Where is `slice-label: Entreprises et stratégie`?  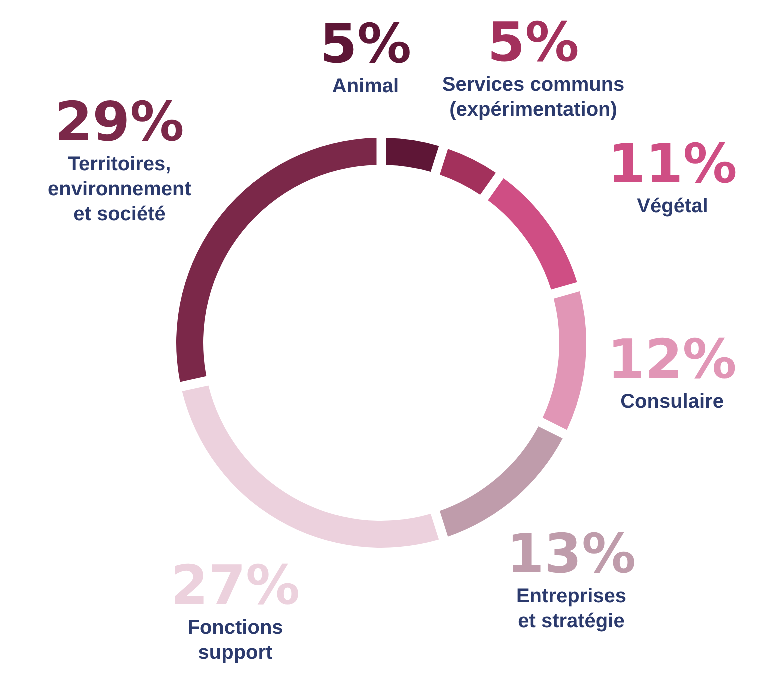
slice-label: Entreprises et stratégie is located at coordinates (571, 609).